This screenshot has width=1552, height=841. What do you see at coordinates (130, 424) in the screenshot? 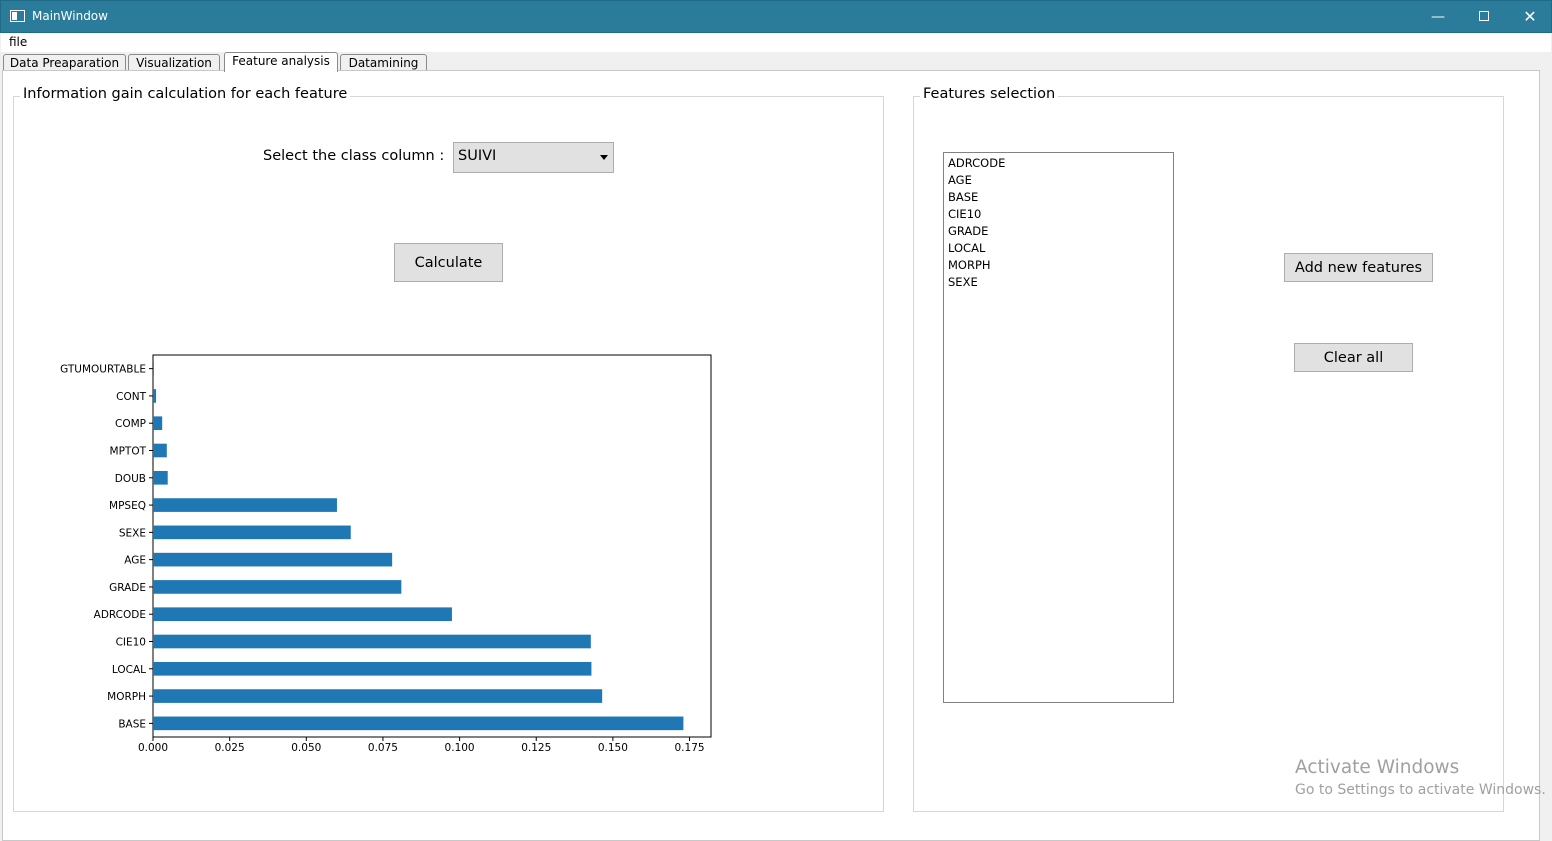
I see `y-tick-label: COMP` at bounding box center [130, 424].